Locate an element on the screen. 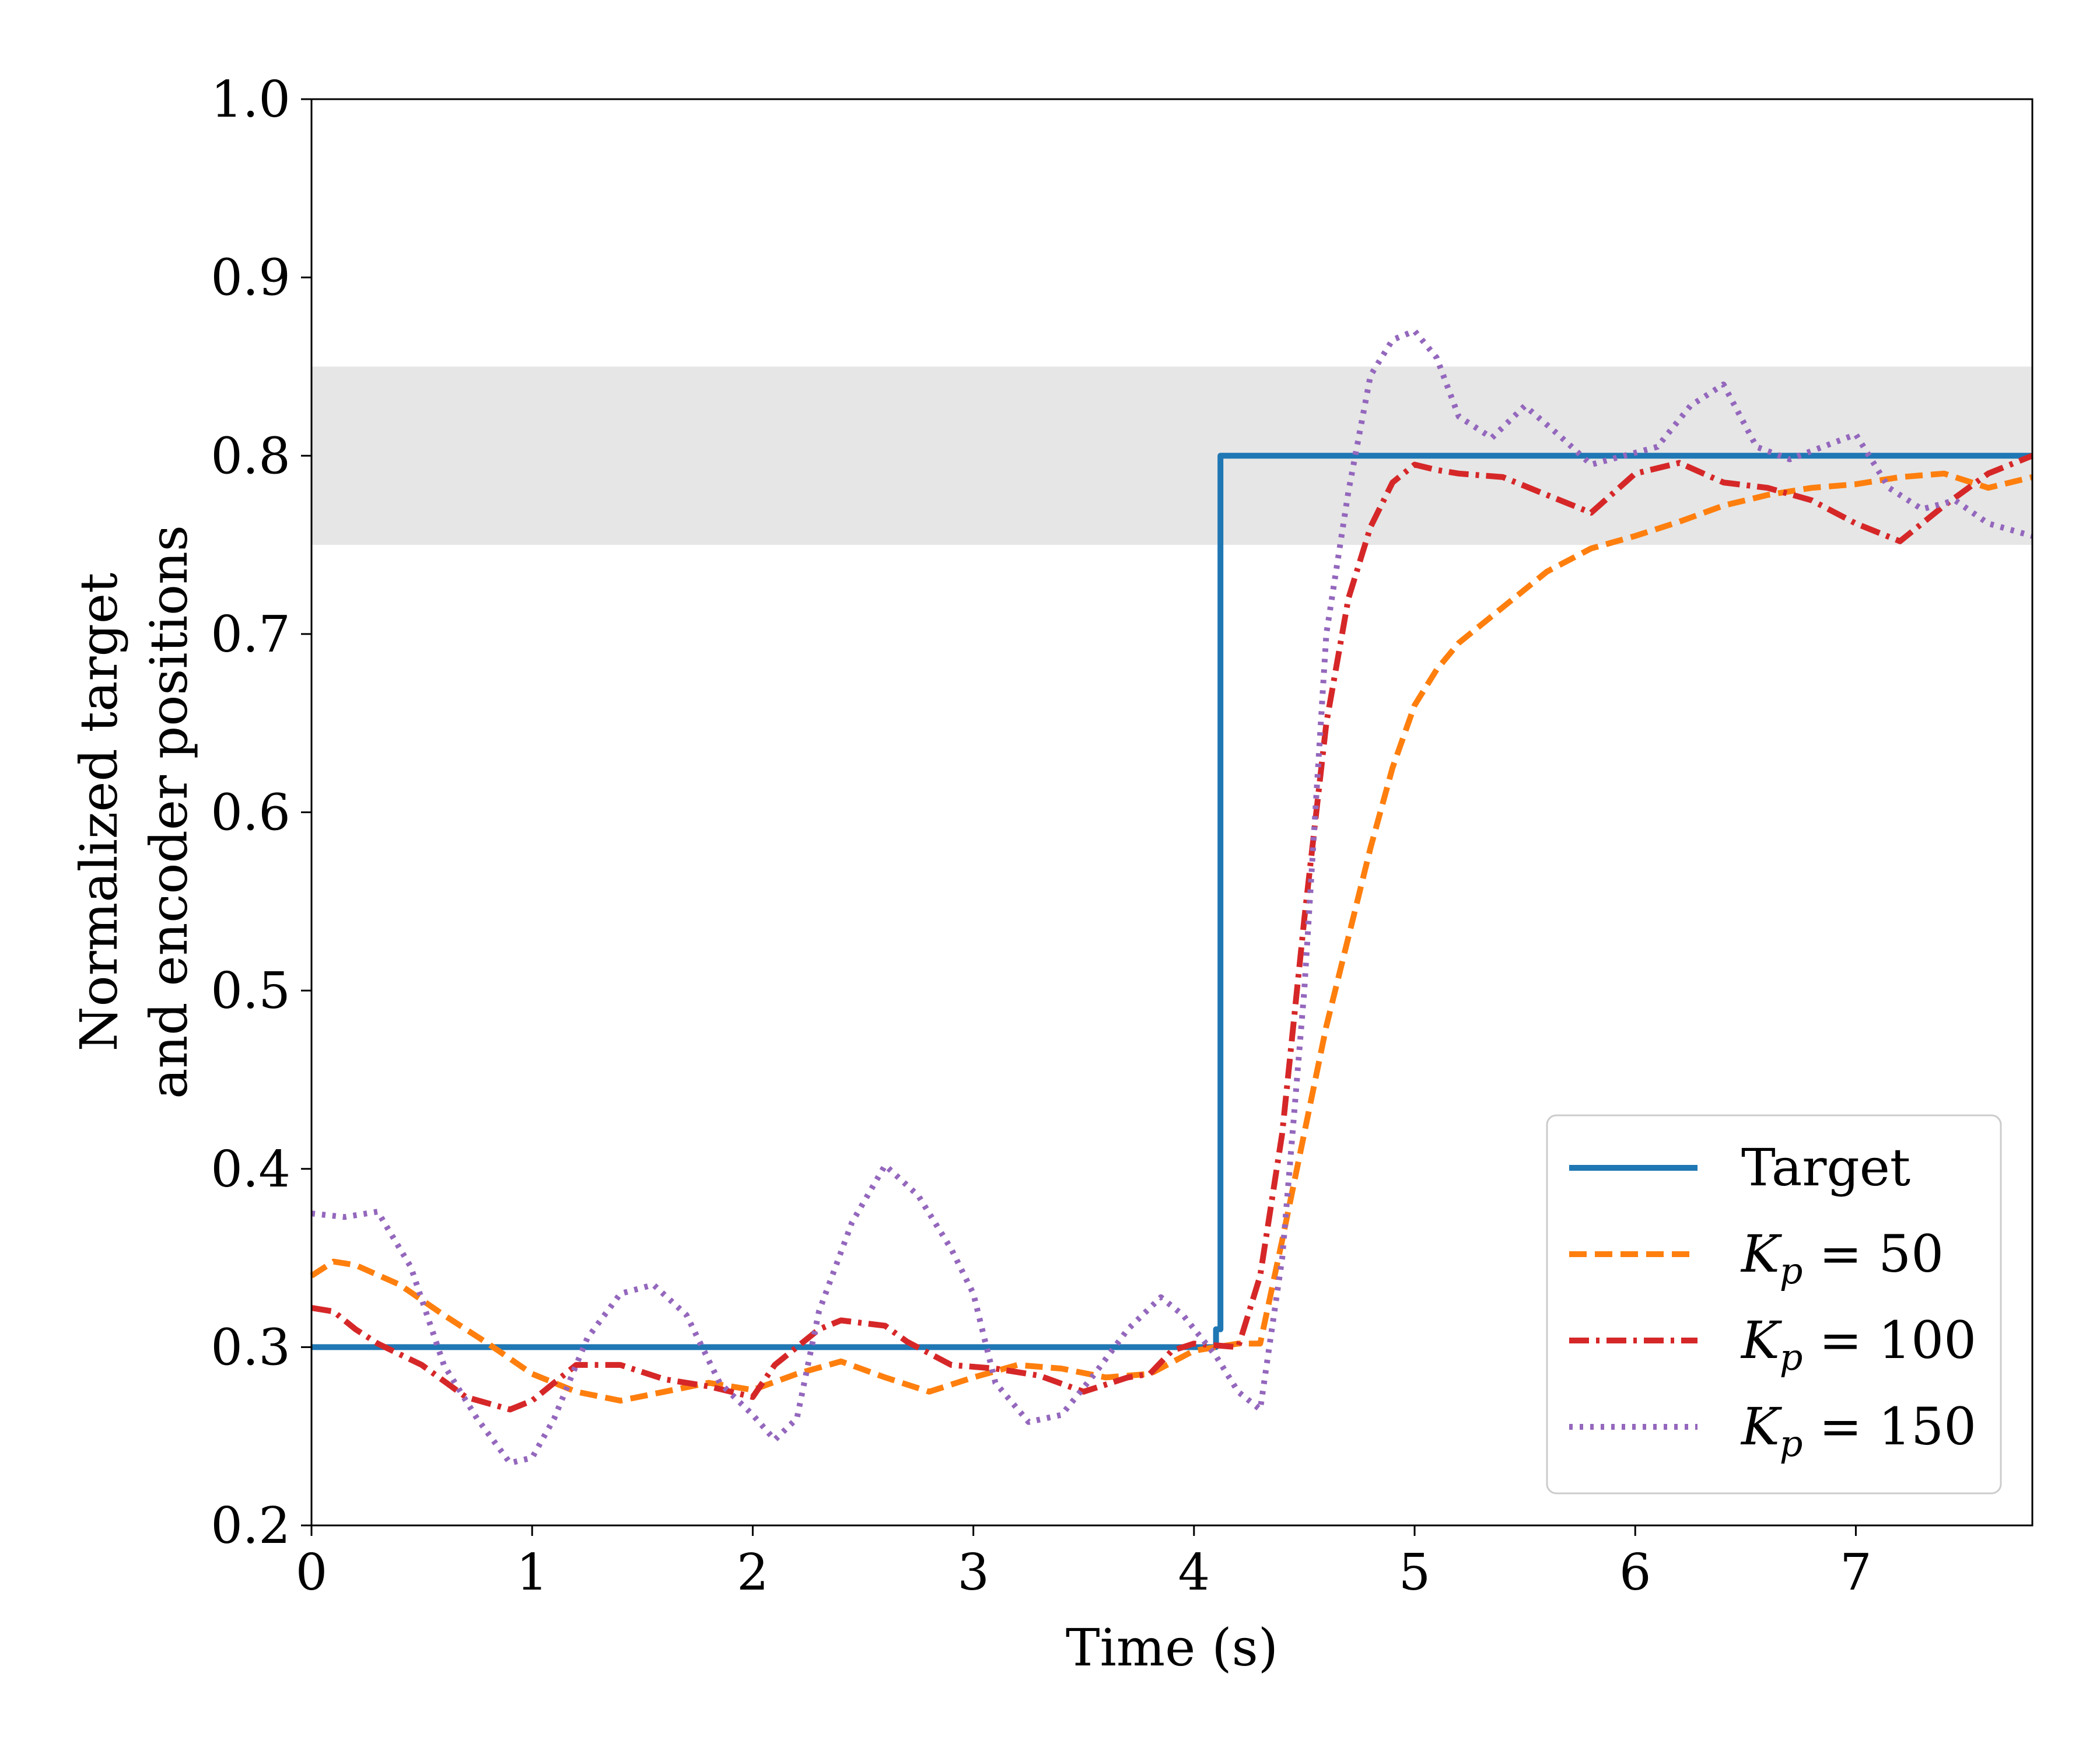  legend-label-0: Target is located at coordinates (1825, 1168).